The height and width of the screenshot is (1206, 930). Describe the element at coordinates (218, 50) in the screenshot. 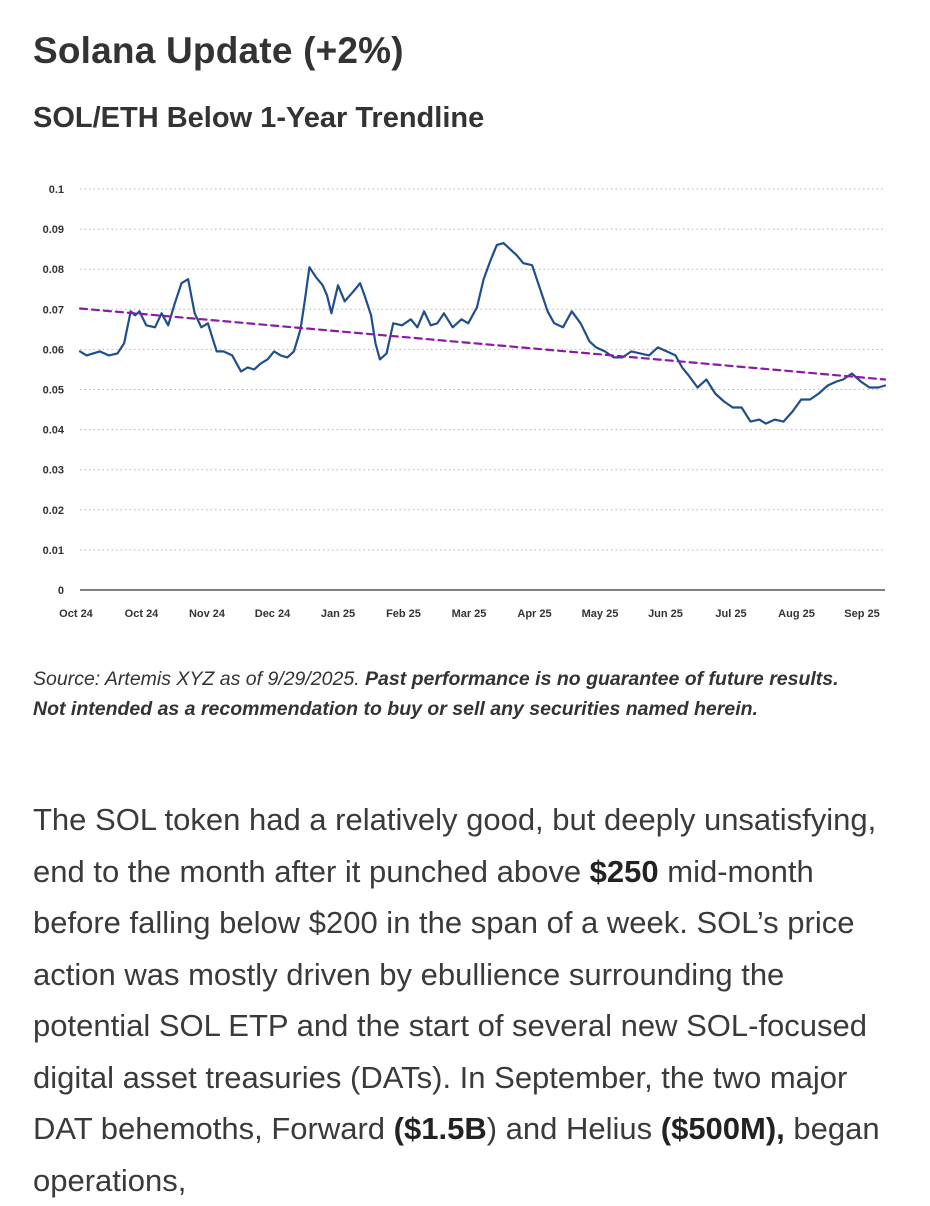

I see `page-title: Solana Update (+2%)` at that location.